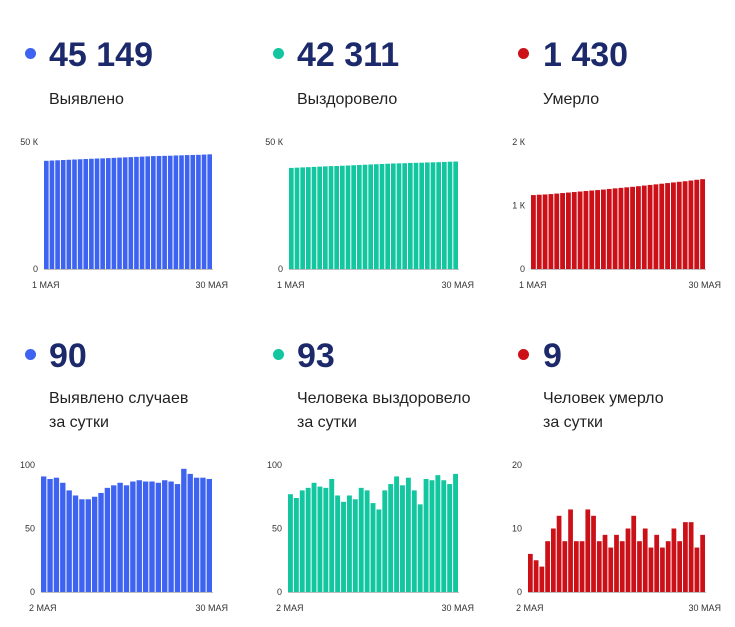 The height and width of the screenshot is (627, 735). I want to click on big-number: 1 430, so click(586, 55).